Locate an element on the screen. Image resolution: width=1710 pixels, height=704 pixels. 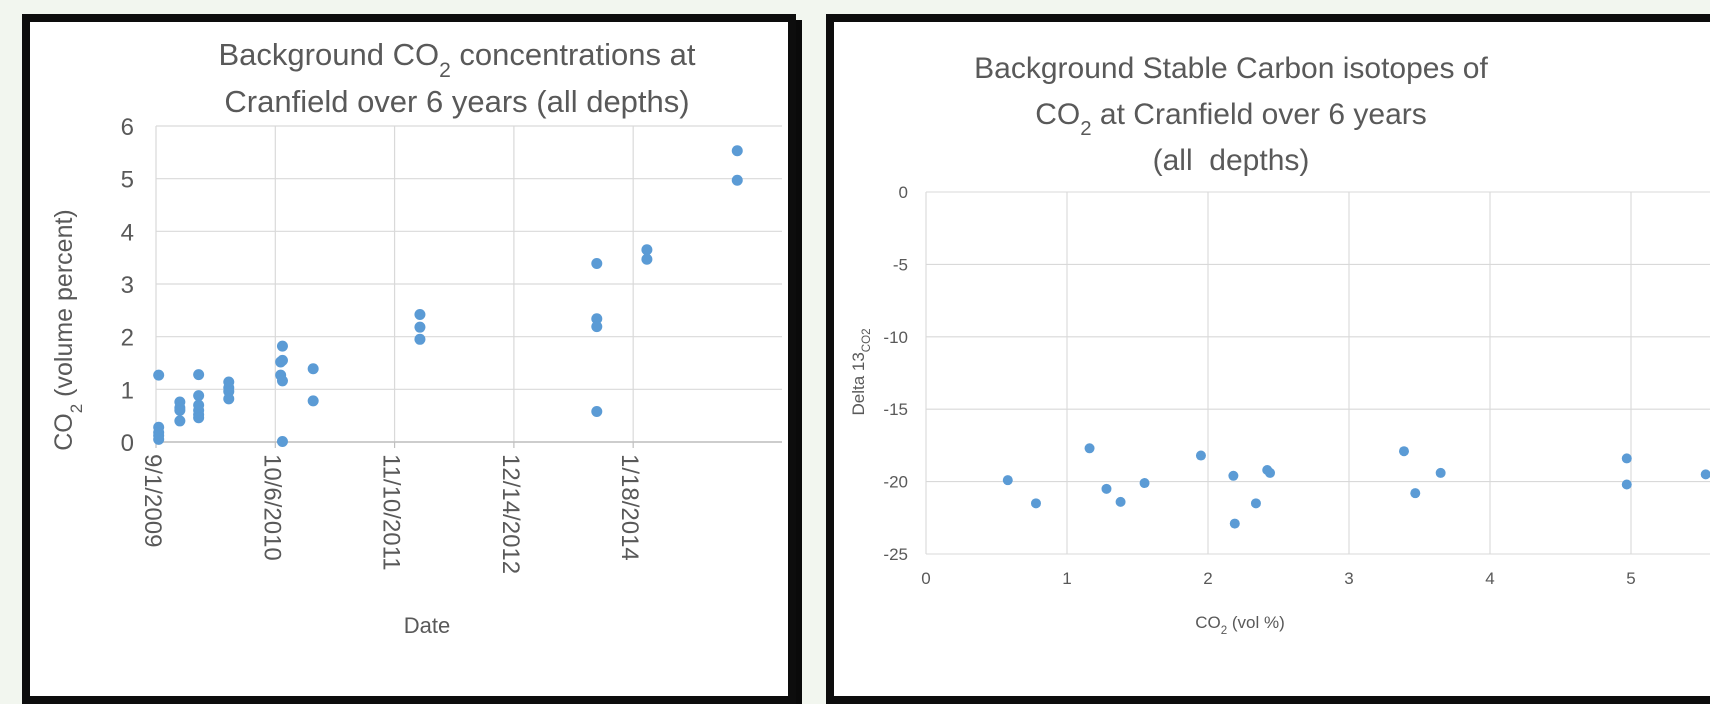
y-tick-labels: 0 1 2 3 4 5 6 is located at coordinates (127, 285).